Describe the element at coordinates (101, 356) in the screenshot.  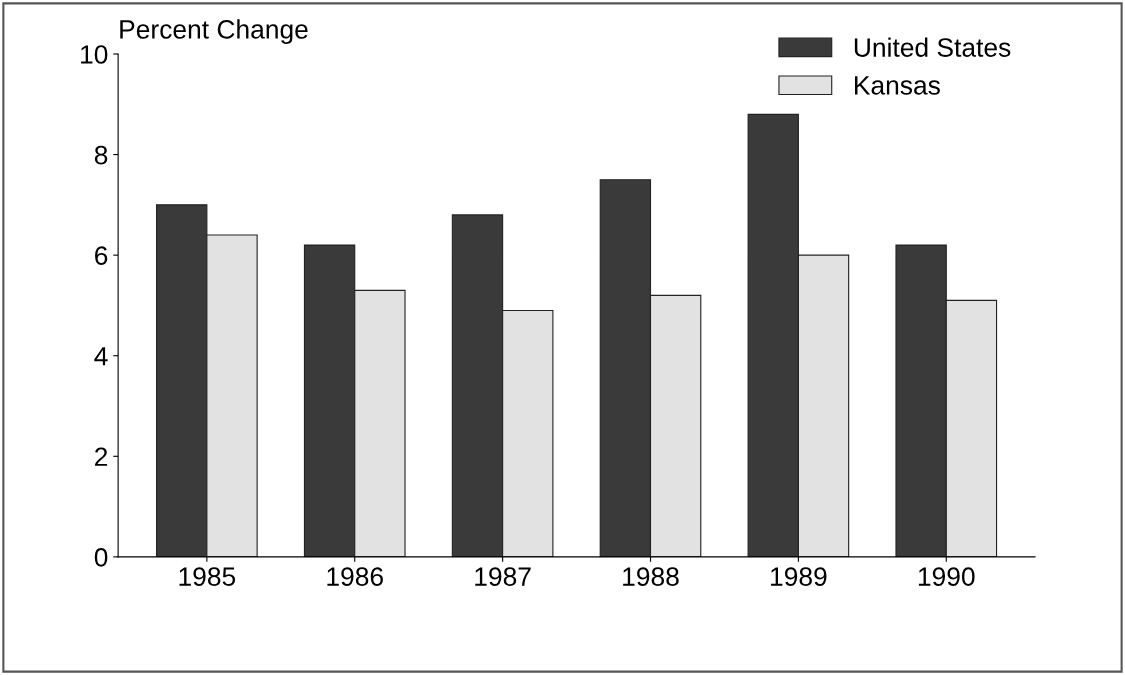
I see `y-tick-label: 4` at that location.